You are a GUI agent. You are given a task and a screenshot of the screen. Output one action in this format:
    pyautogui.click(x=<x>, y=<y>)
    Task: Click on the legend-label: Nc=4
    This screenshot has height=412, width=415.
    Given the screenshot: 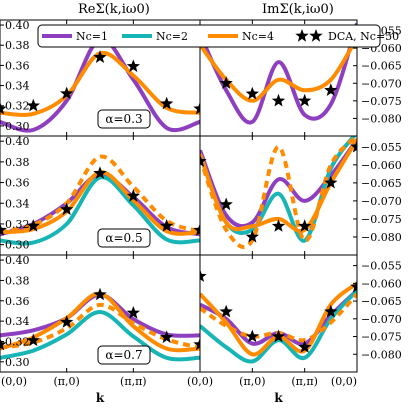 What is the action you would take?
    pyautogui.click(x=258, y=36)
    